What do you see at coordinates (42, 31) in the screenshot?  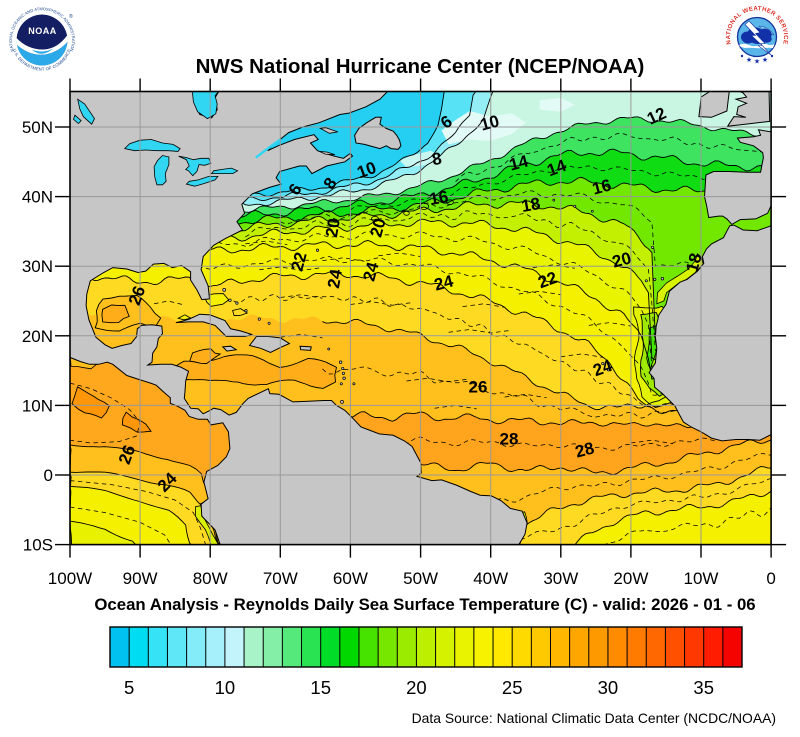 I see `svg-text: NOAA` at bounding box center [42, 31].